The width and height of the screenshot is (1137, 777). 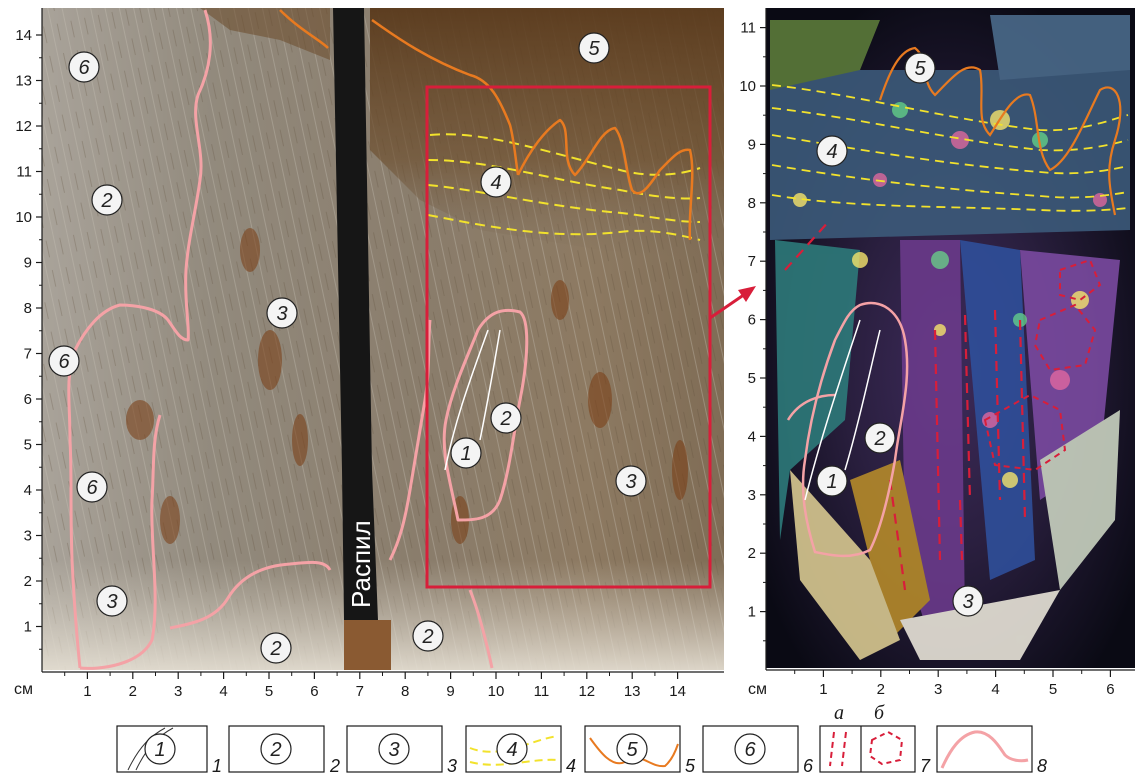 What do you see at coordinates (752, 495) in the screenshot?
I see `right-y-tick-label: 3` at bounding box center [752, 495].